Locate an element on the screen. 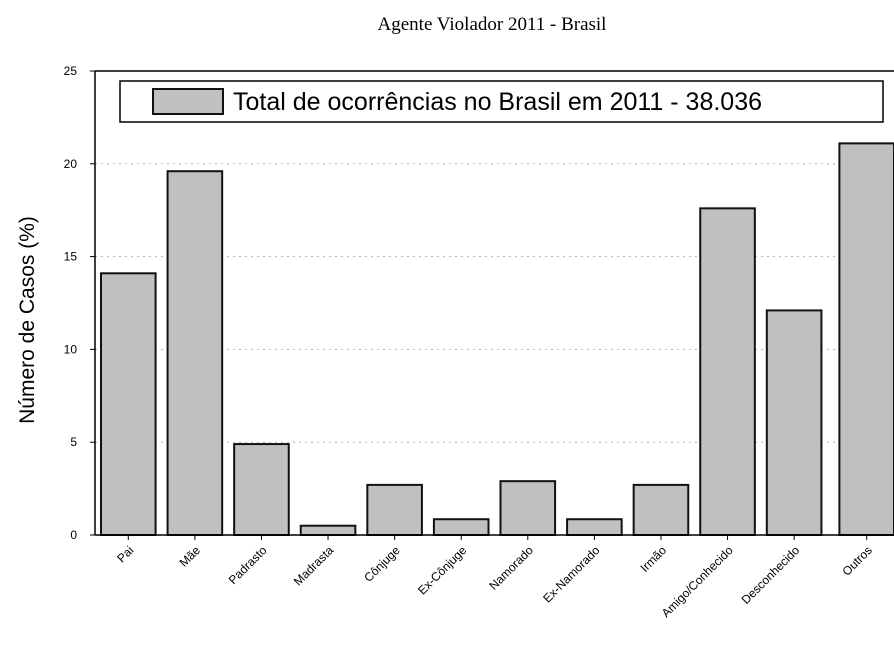  legend-swatch is located at coordinates (188, 101).